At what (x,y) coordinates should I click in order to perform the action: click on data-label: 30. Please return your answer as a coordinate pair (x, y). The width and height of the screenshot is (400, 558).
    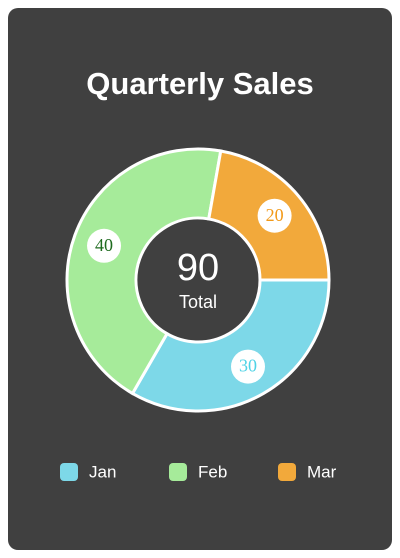
    Looking at the image, I should click on (248, 366).